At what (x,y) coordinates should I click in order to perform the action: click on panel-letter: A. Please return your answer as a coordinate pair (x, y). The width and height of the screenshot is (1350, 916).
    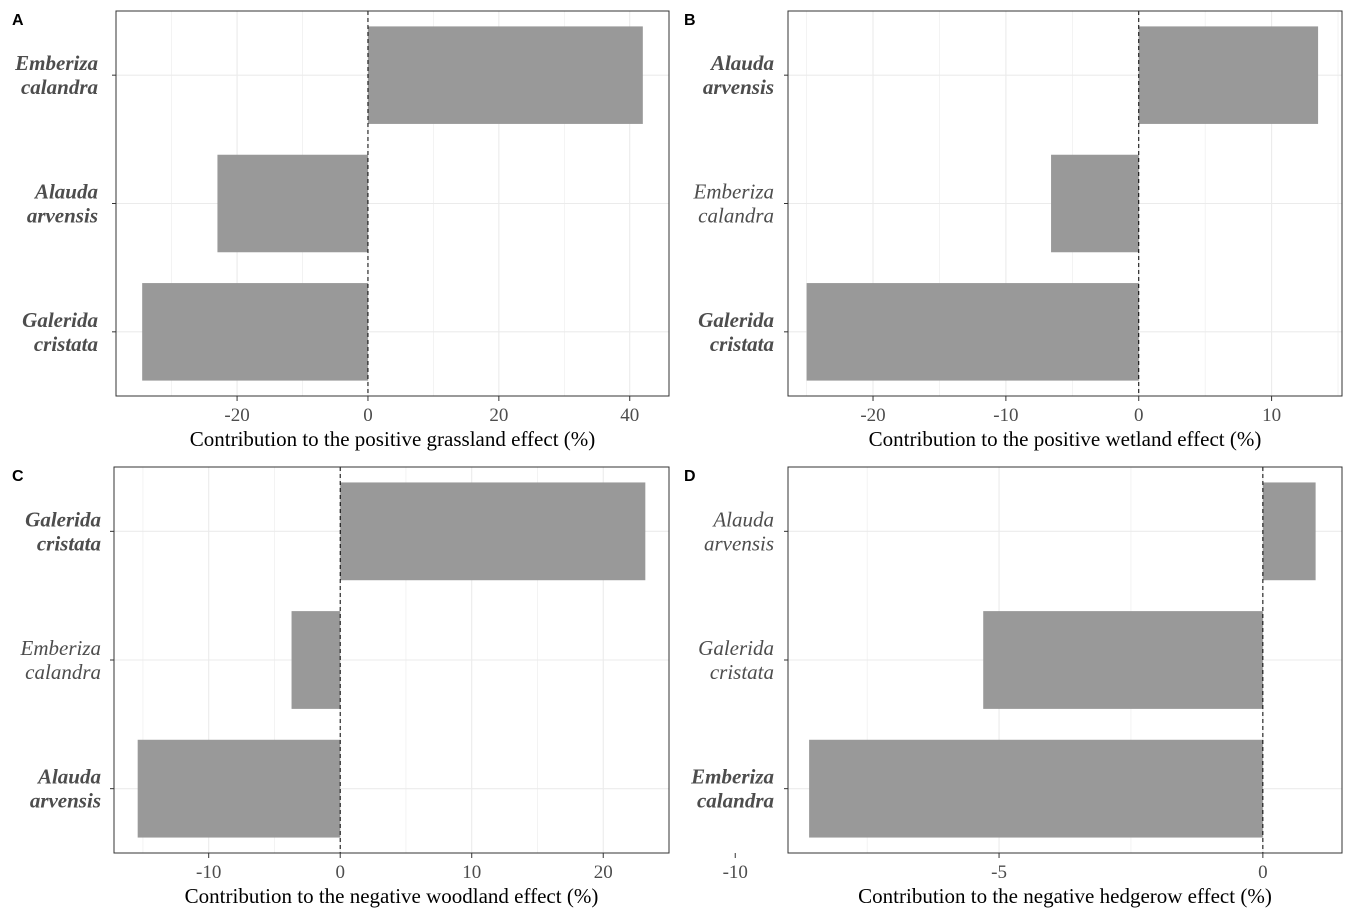
    Looking at the image, I should click on (18, 20).